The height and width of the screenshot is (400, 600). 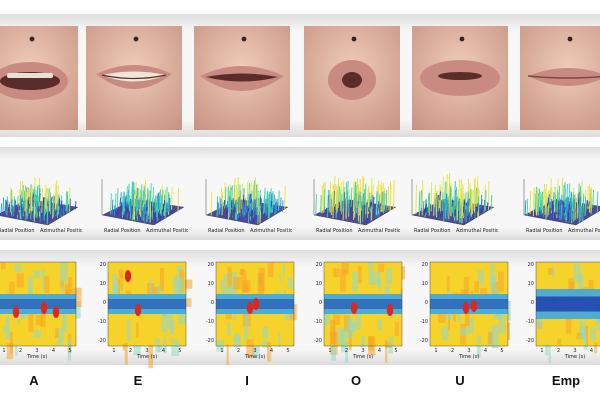 I want to click on surface-plot-o: Radial Position Azimuthal Position, so click(x=354, y=195).